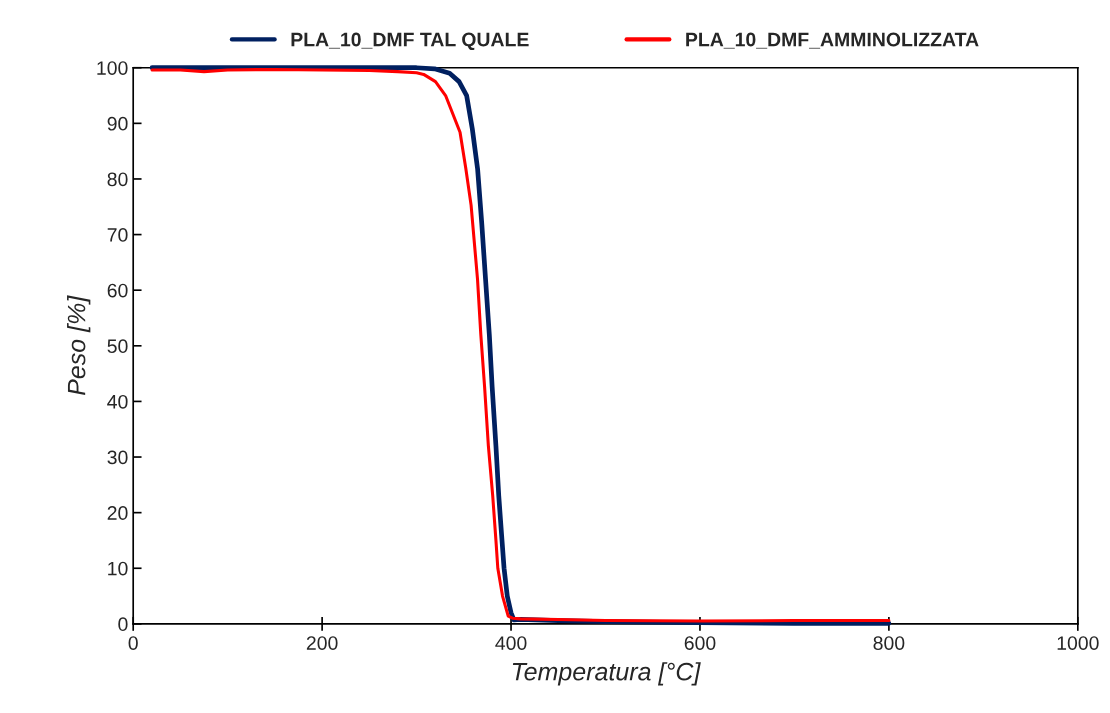  What do you see at coordinates (79, 345) in the screenshot?
I see `y-axis-title: Peso [%]` at bounding box center [79, 345].